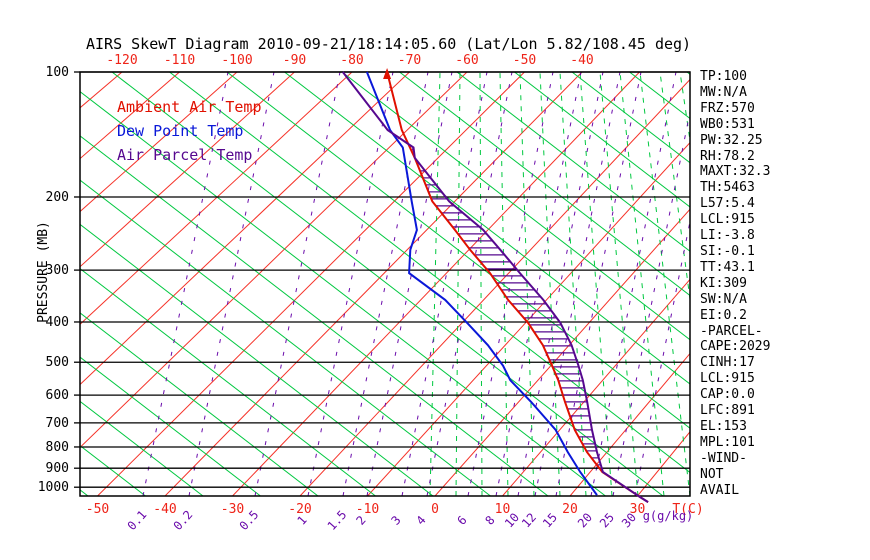 The width and height of the screenshot is (870, 560). I want to click on stats-line: CAPE:2029, so click(735, 347).